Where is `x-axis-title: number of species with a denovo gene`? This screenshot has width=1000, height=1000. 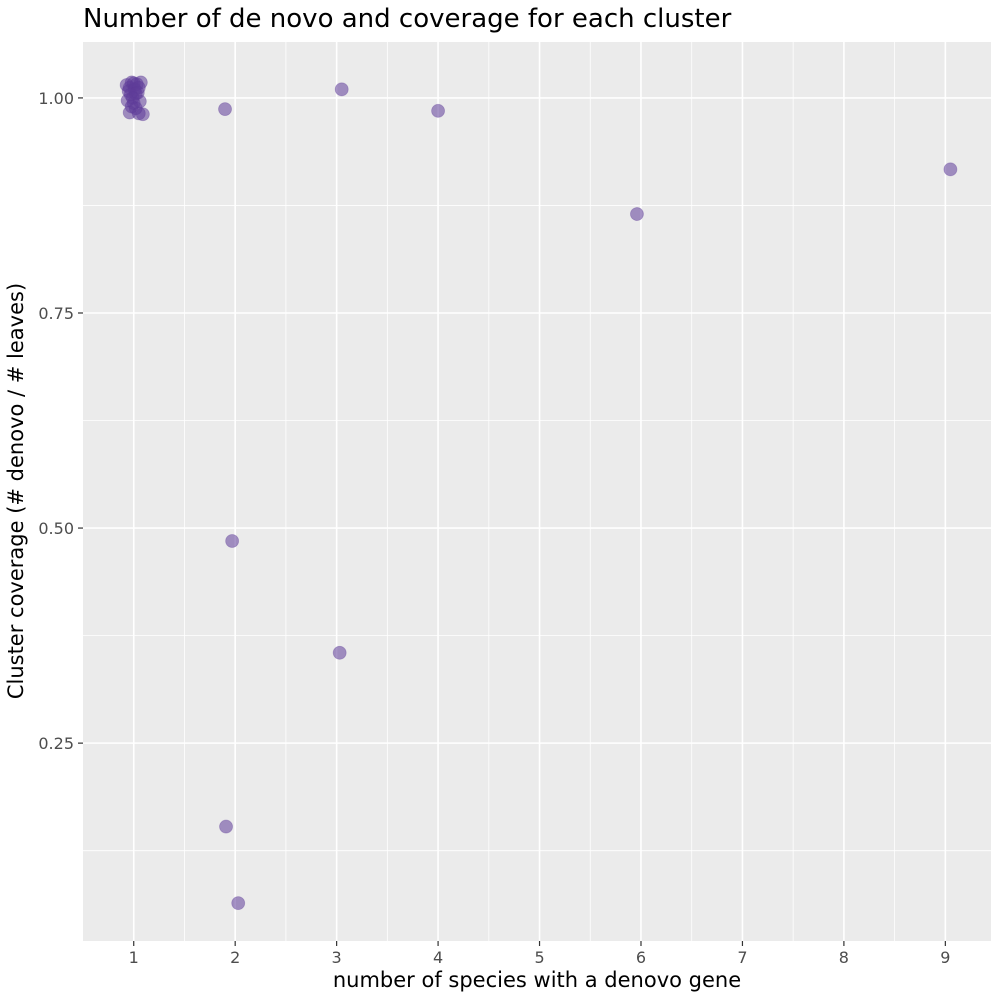 x-axis-title: number of species with a denovo gene is located at coordinates (537, 980).